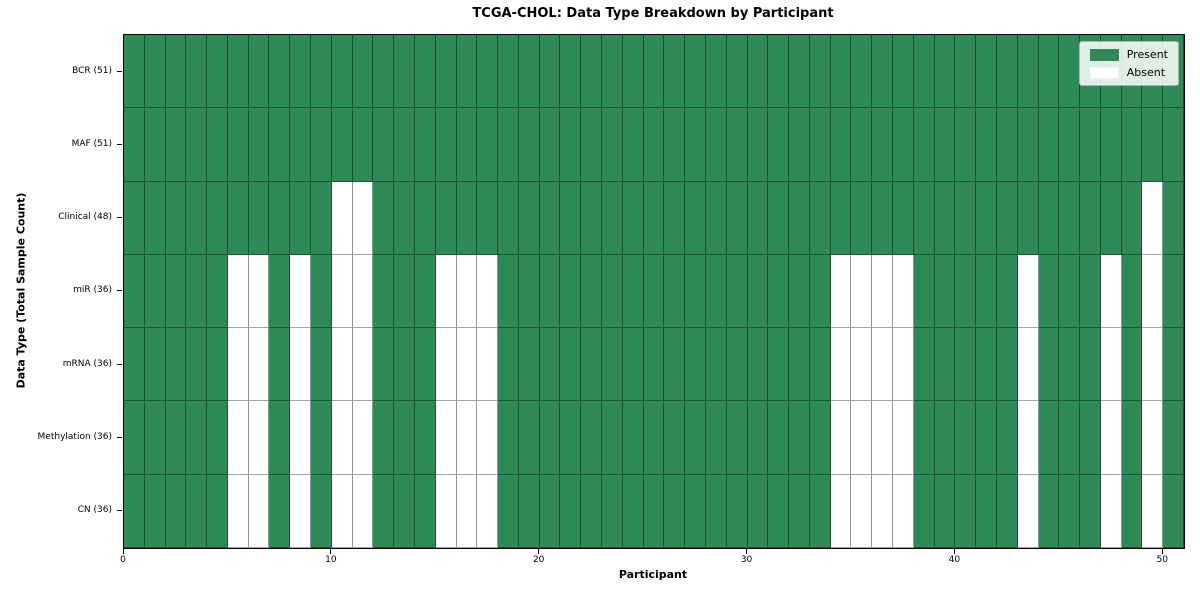 This screenshot has width=1200, height=600. Describe the element at coordinates (61, 143) in the screenshot. I see `y-row-maf: MAF (51)` at that location.